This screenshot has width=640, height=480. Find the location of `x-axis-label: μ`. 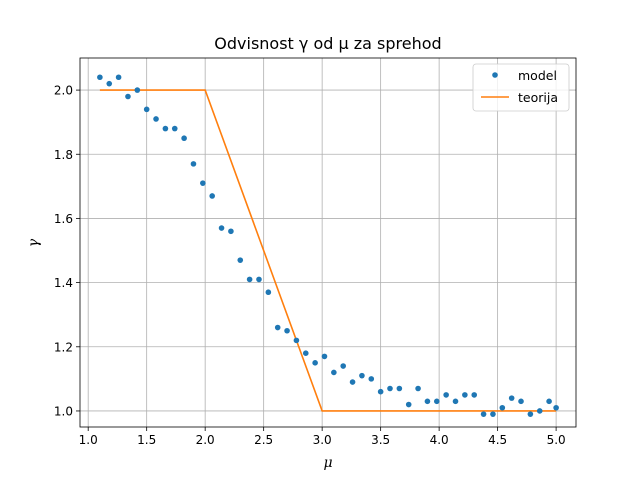

x-axis-label: μ is located at coordinates (327, 463).